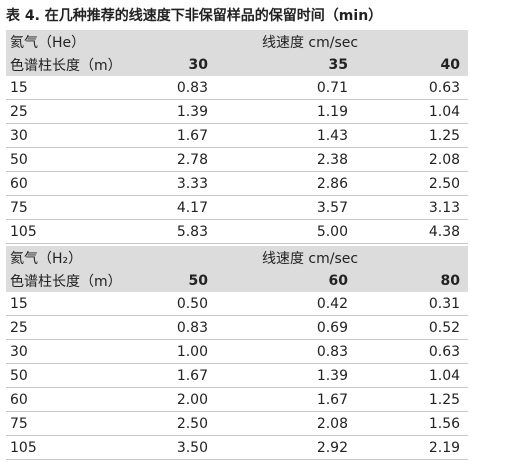 This screenshot has height=467, width=514. What do you see at coordinates (194, 16) in the screenshot?
I see `table-title: 表 4. 在几种推荐的线速度下非保留样品的保留时间（min）` at bounding box center [194, 16].